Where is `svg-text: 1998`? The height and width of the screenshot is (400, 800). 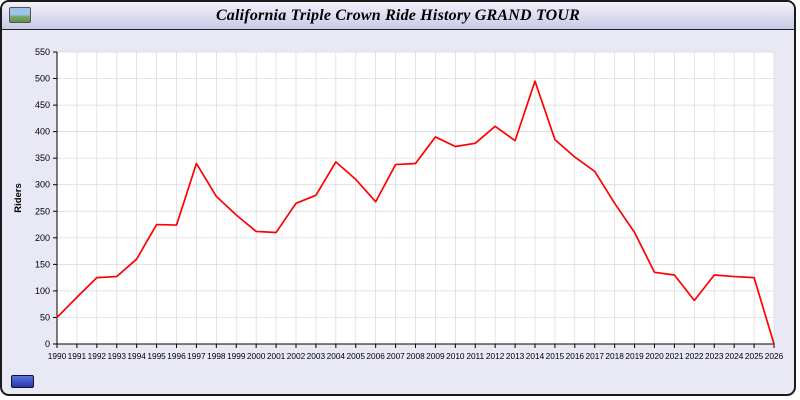 svg-text: 1998 is located at coordinates (216, 356).